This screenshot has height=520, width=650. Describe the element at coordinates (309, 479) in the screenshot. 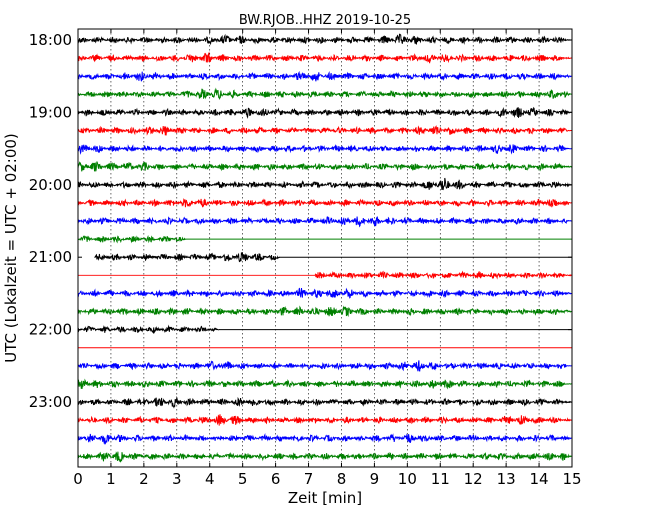

I see `x-tick-label: 7` at that location.